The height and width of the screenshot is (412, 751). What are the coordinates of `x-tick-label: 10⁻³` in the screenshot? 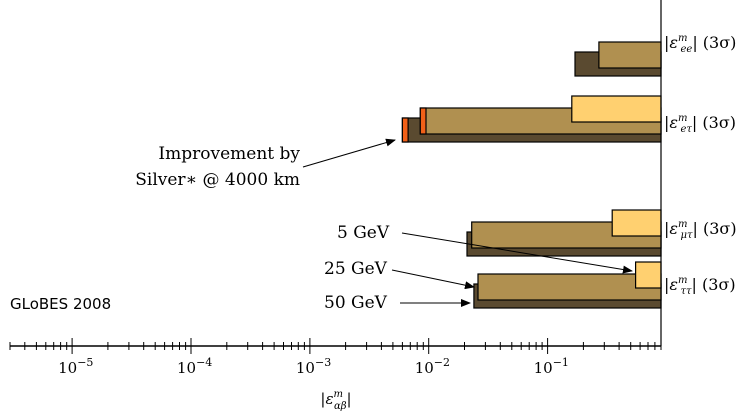 It's located at (313, 366).